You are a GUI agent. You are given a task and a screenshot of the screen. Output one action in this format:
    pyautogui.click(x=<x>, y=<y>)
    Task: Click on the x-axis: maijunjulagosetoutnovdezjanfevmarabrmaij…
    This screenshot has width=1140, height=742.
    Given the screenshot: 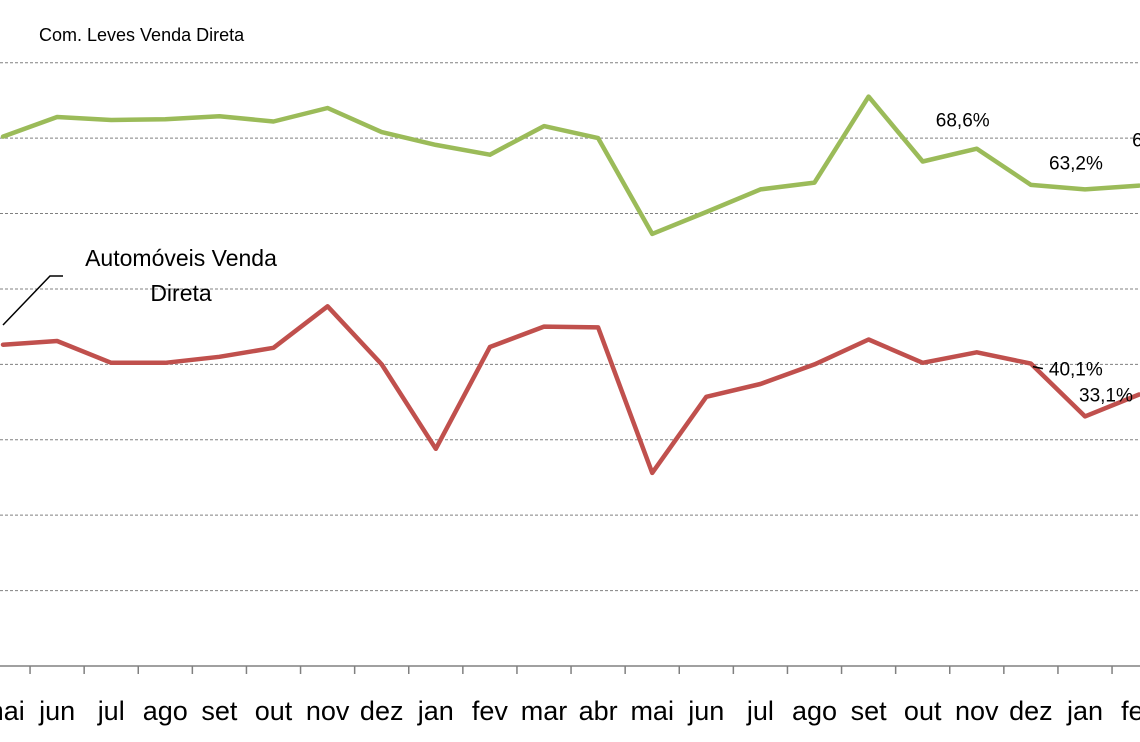 What is the action you would take?
    pyautogui.click(x=570, y=695)
    